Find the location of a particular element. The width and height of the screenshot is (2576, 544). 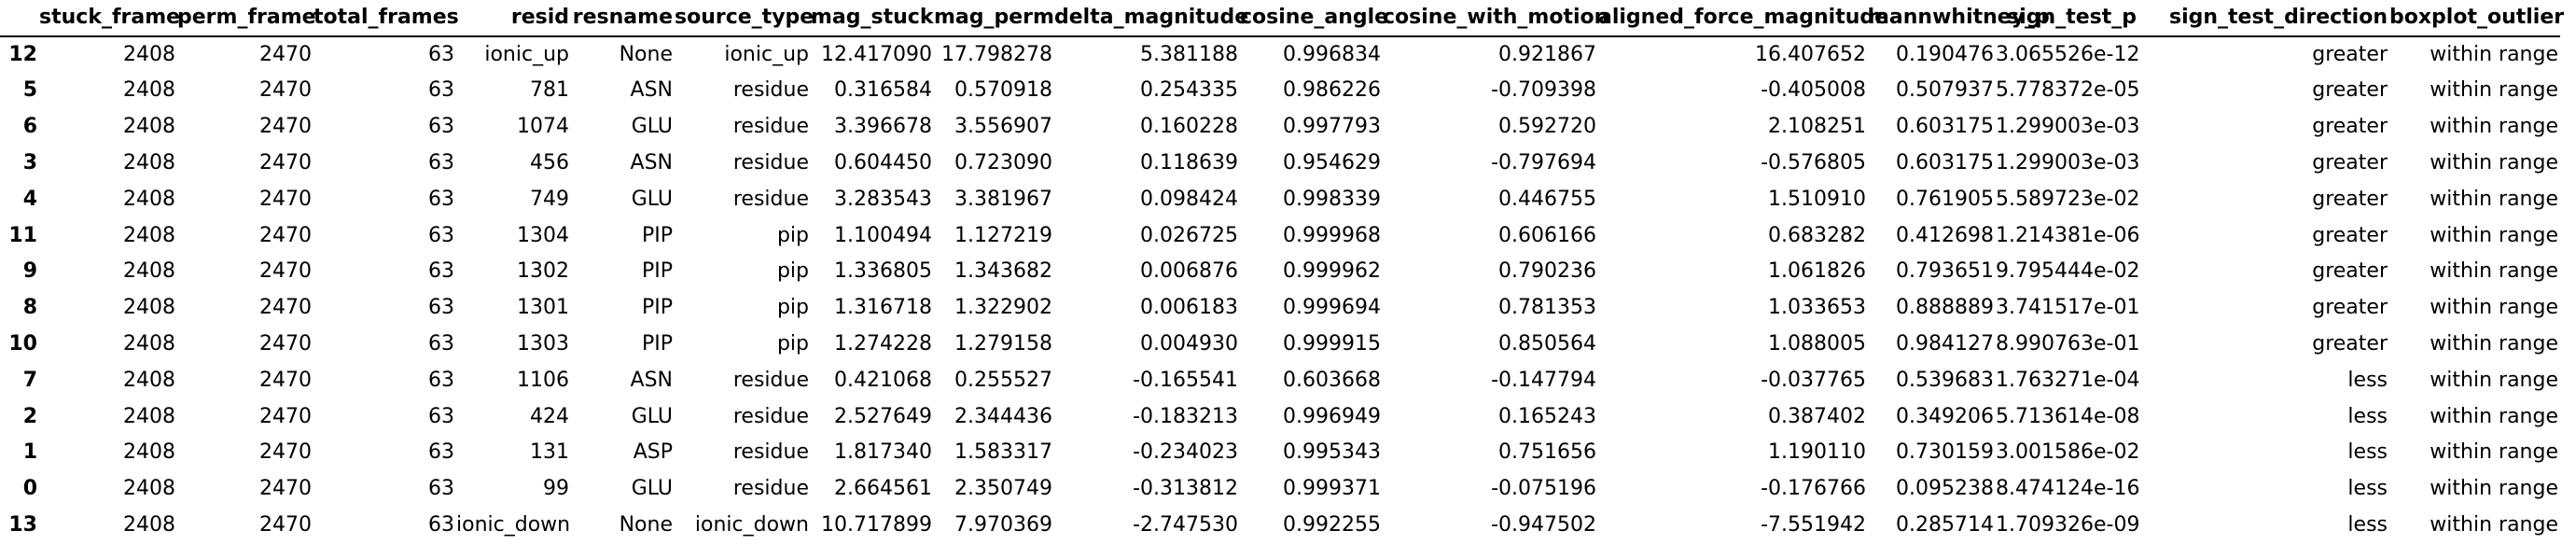

table-cell: 0.761905 is located at coordinates (1945, 199).